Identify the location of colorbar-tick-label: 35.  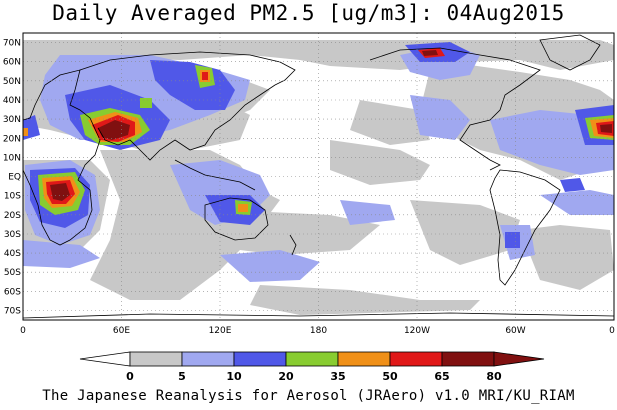
(337, 376).